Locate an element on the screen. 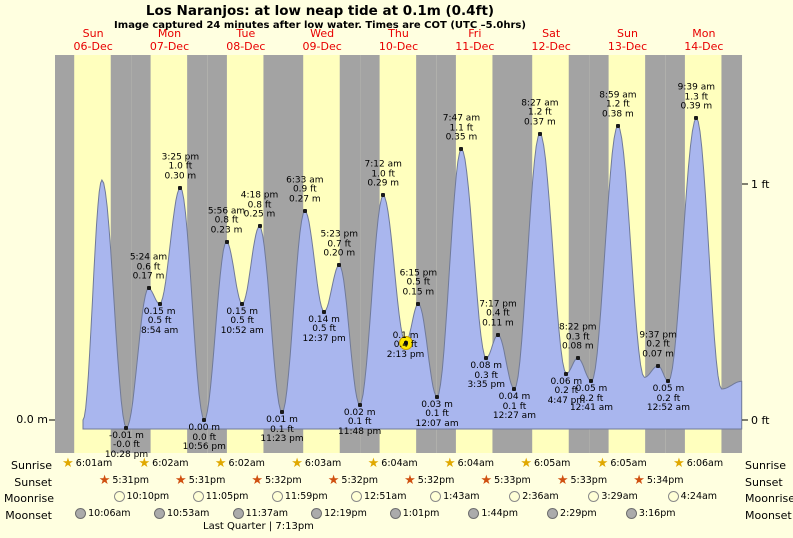  day-label: Tue 08-Dec is located at coordinates (246, 40).